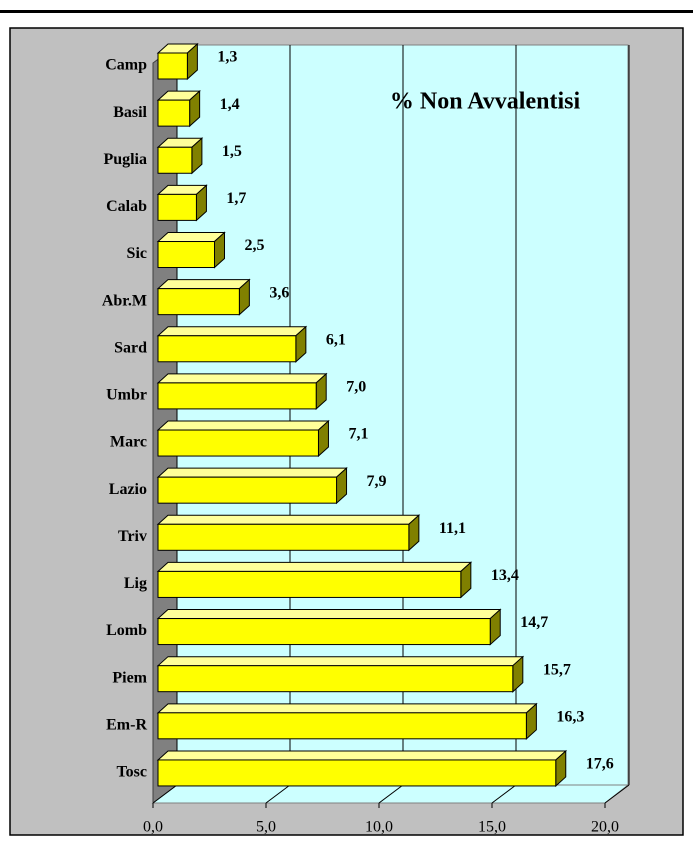 The width and height of the screenshot is (693, 853). Describe the element at coordinates (557, 669) in the screenshot. I see `value-label: 15,7` at that location.